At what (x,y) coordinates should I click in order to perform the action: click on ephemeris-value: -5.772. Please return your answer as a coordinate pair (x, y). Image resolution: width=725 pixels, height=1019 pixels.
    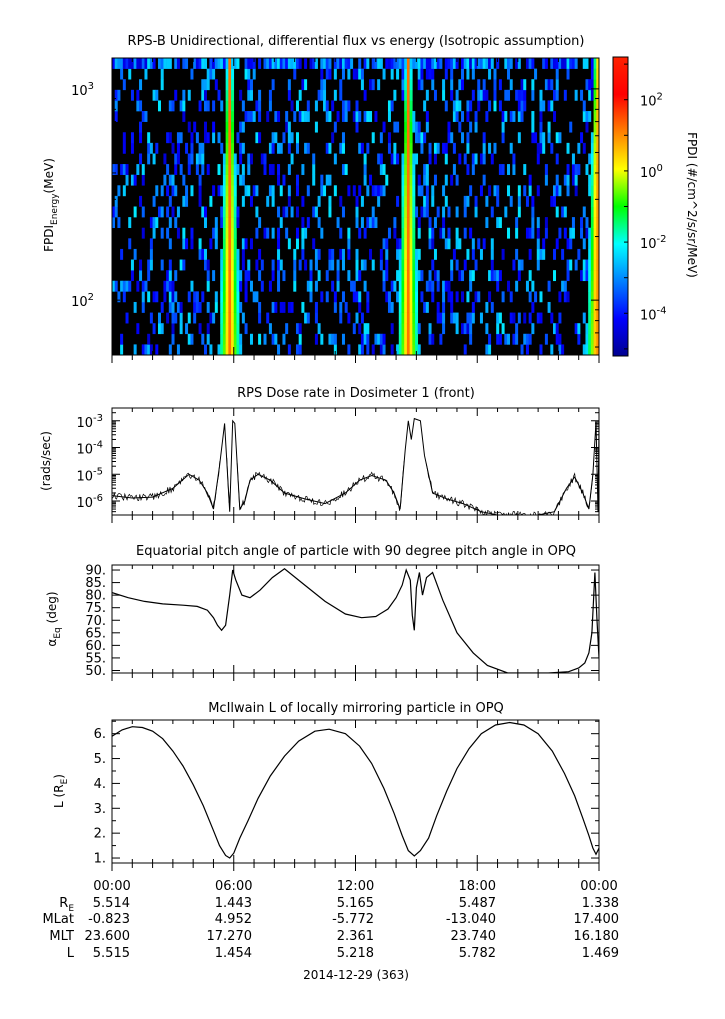
    Looking at the image, I should click on (353, 919).